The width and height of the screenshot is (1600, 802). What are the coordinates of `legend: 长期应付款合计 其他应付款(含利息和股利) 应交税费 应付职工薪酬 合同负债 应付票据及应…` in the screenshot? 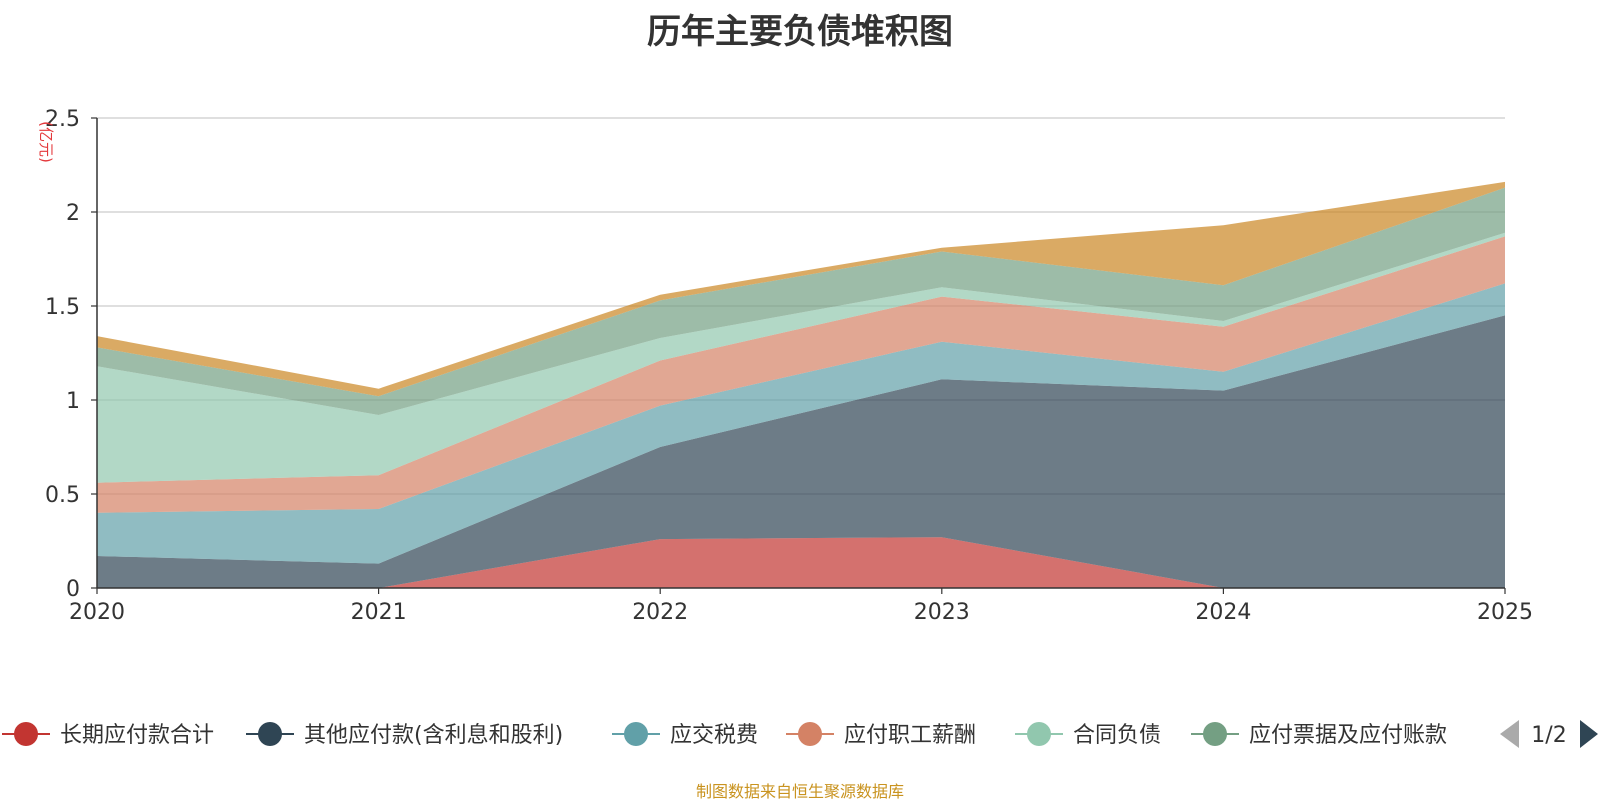 It's located at (800, 734).